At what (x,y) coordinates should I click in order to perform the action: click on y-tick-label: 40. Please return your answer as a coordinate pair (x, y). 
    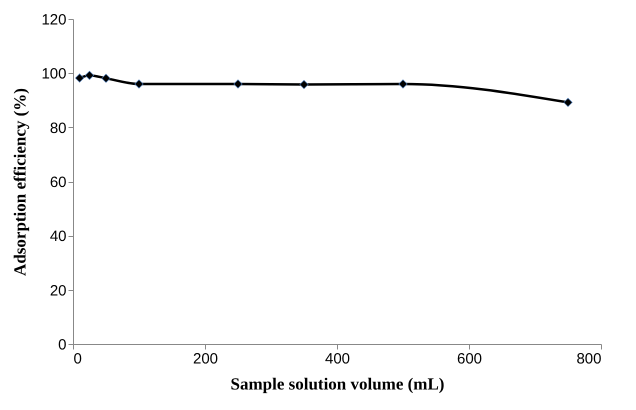
    Looking at the image, I should click on (58, 237).